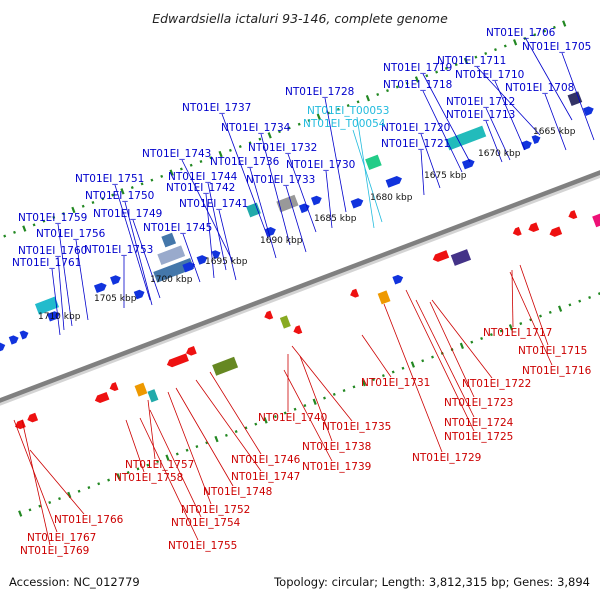 Image resolution: width=600 pixels, height=600 pixels. Describe the element at coordinates (320, 165) in the screenshot. I see `upper-gene-label: NT01EI_1730` at that location.